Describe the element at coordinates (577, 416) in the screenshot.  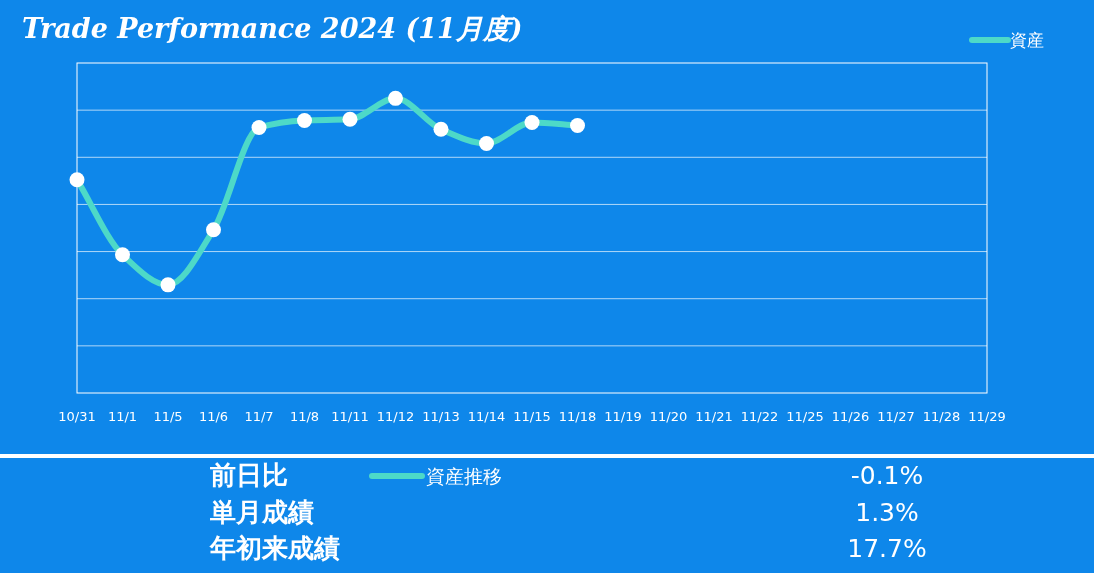
I see `x-tick: 11/18` at that location.